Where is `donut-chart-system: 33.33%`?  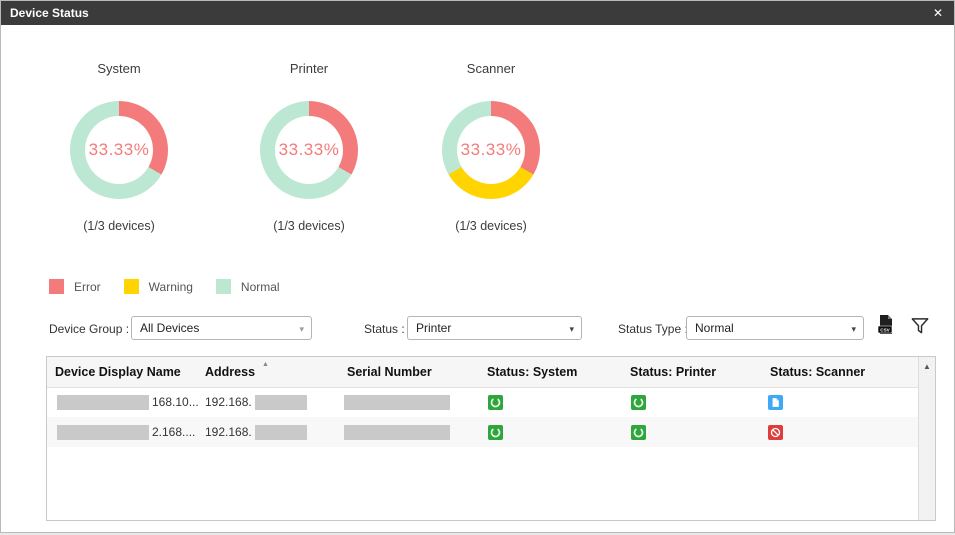
donut-chart-system: 33.33% is located at coordinates (119, 150).